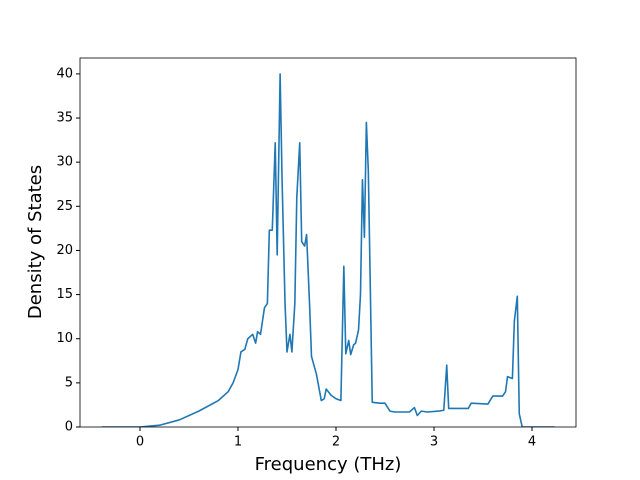 The height and width of the screenshot is (480, 640). Describe the element at coordinates (69, 427) in the screenshot. I see `y-tick-label: 0` at that location.